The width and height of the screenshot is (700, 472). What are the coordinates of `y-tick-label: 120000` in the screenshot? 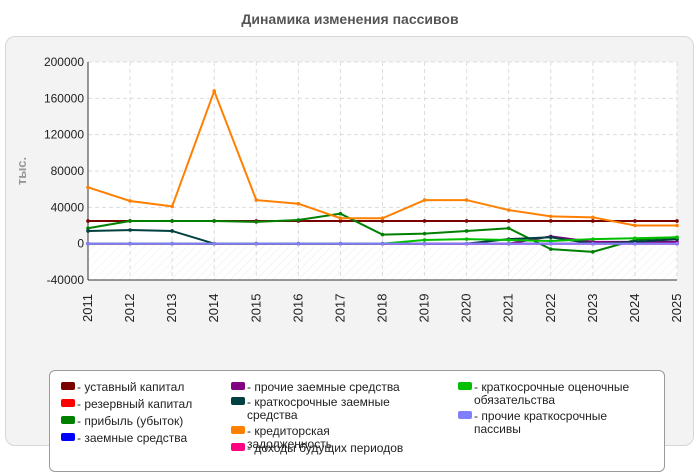 It's located at (64, 135).